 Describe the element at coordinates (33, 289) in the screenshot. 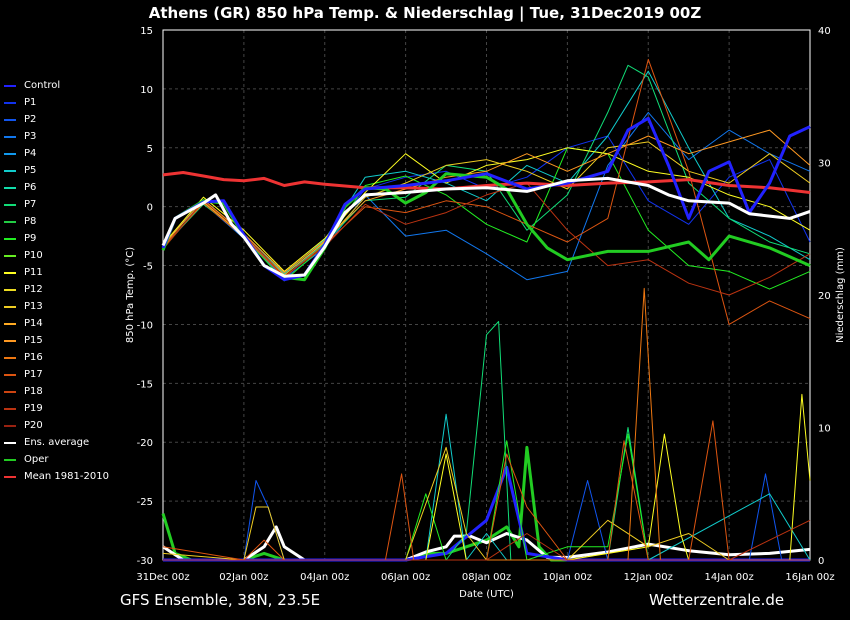

I see `legend-label: P12` at that location.